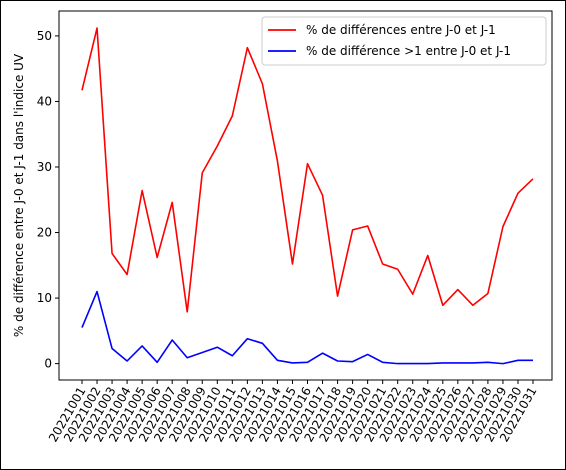  I want to click on legend-label-series-2: % de différence >1 entre J-0 et J-1, so click(408, 51).